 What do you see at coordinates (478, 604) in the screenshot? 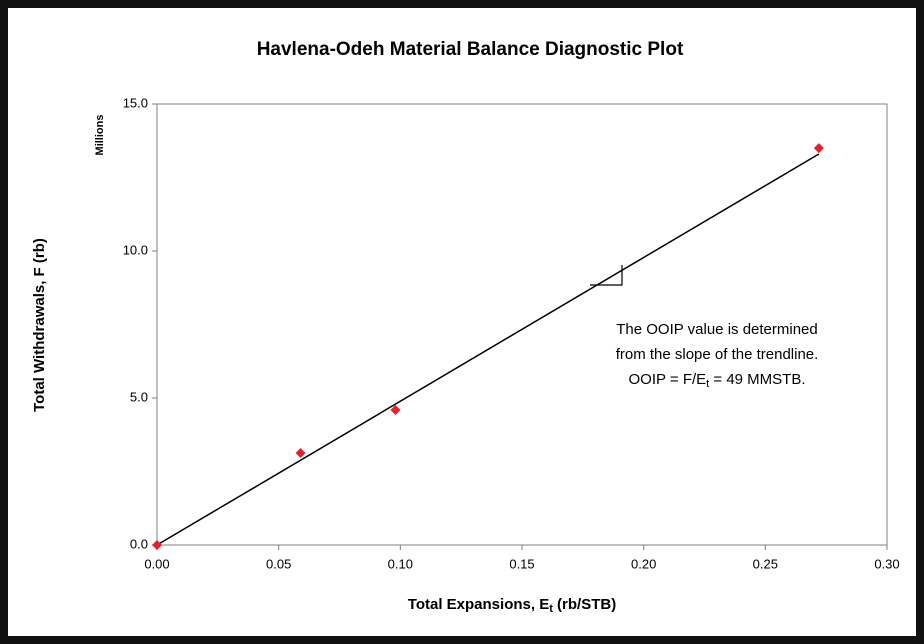
I see `x-label-text: Total Expansions, E` at bounding box center [478, 604].